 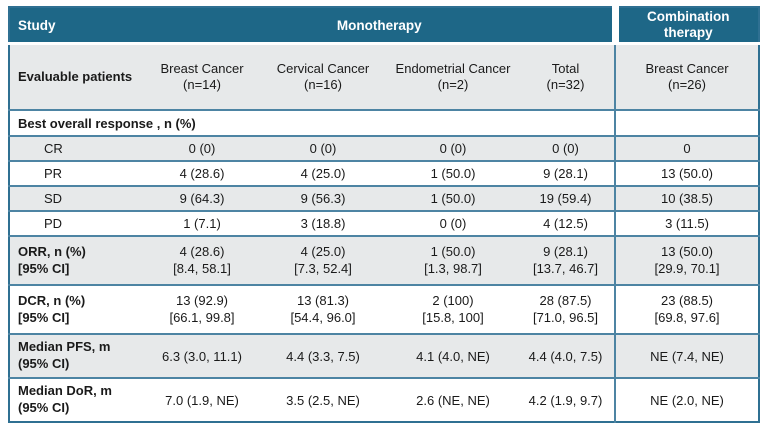 What do you see at coordinates (323, 68) in the screenshot?
I see `col-header-name: Cervical Cancer` at bounding box center [323, 68].